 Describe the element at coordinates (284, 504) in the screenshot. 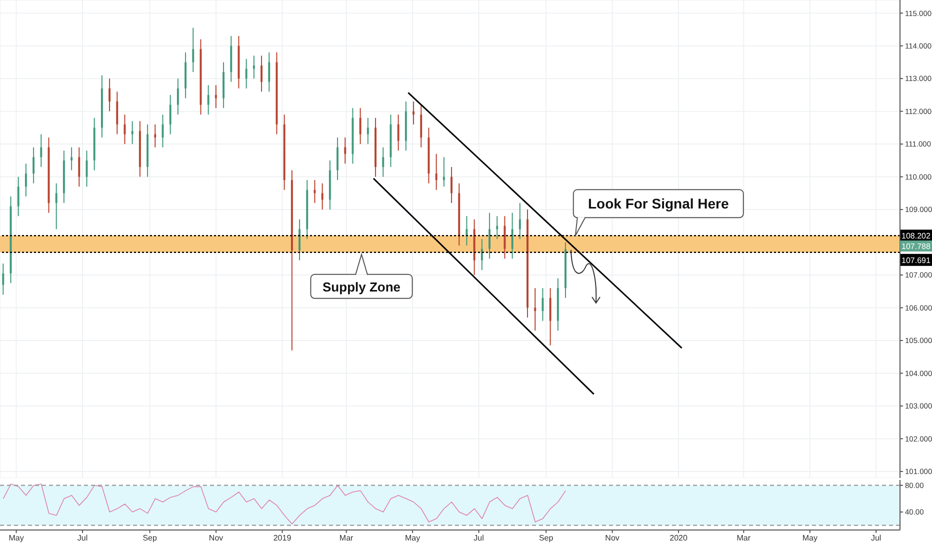

I see `line-series` at that location.